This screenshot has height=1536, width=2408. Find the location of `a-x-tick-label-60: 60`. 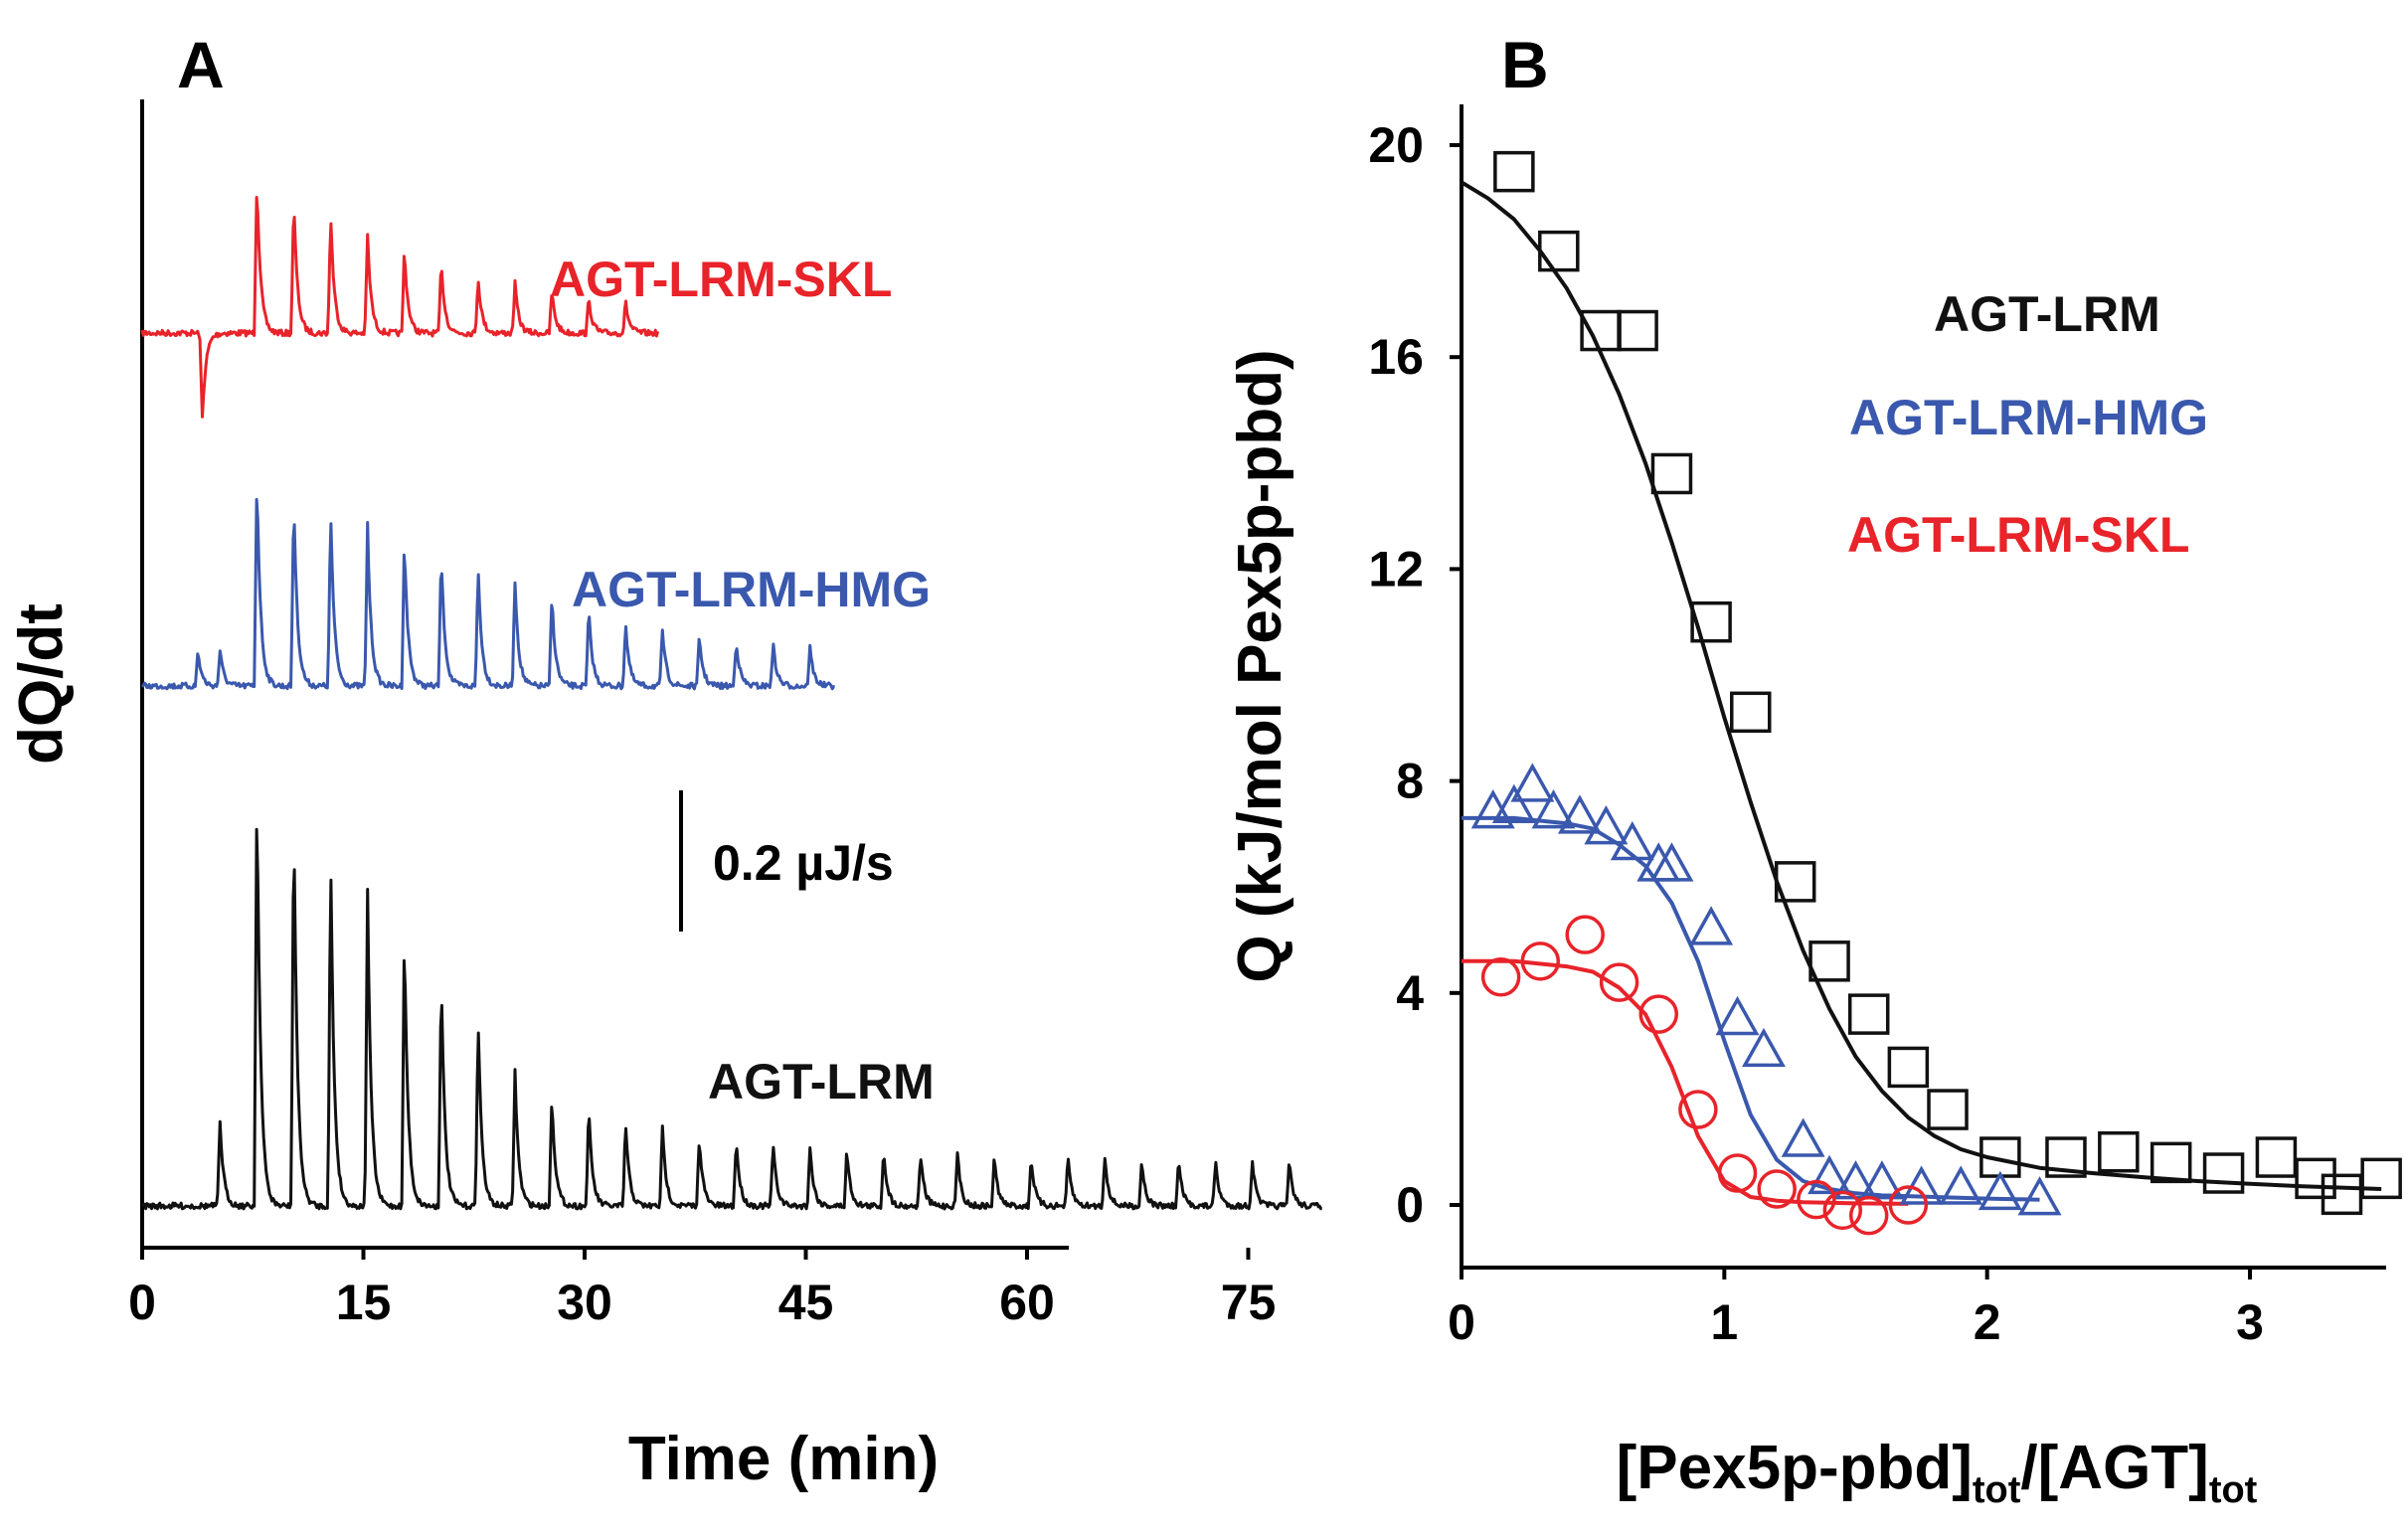

a-x-tick-label-60: 60 is located at coordinates (1027, 1302).